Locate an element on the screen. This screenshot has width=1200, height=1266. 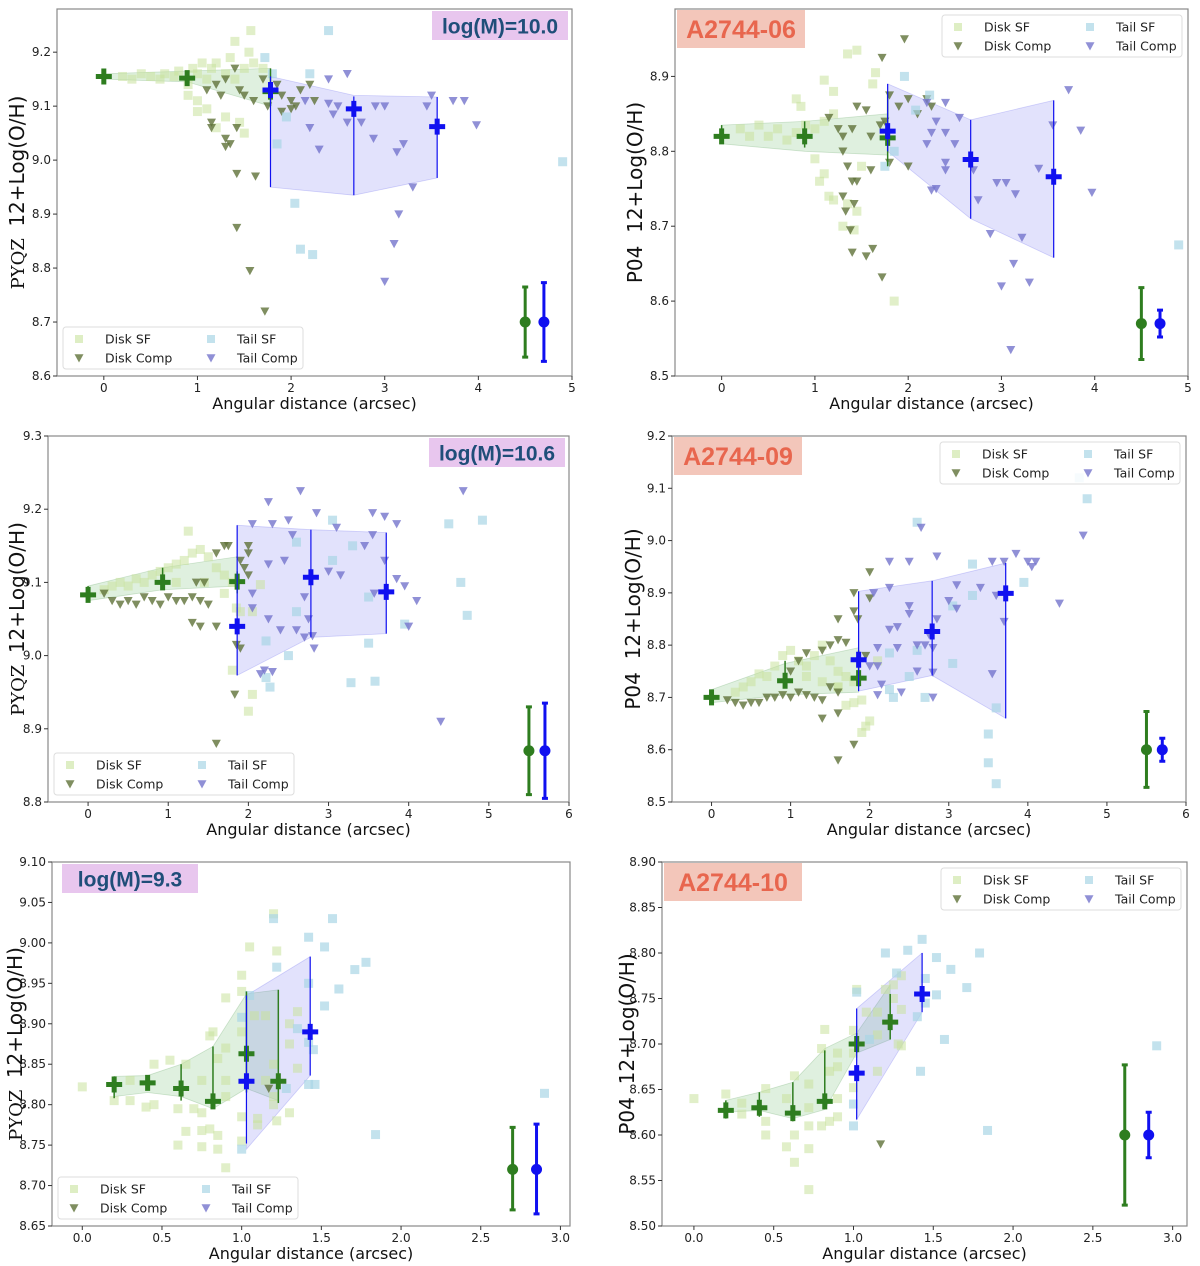
axes-frame is located at coordinates (308, 619).